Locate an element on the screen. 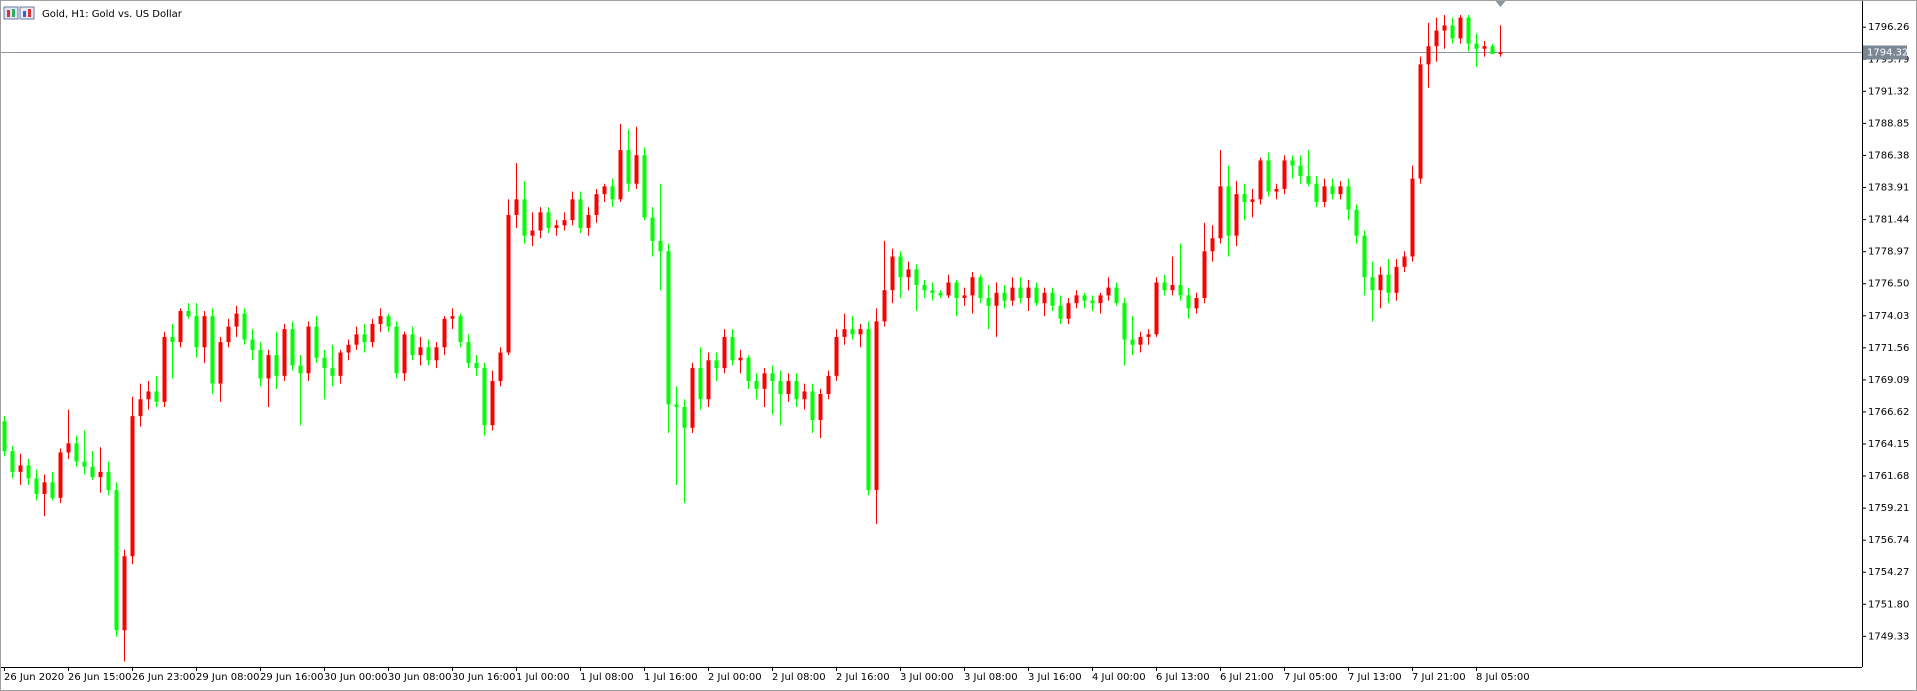 The image size is (1917, 691). x-tick-label: 26 Jun 15:00 is located at coordinates (100, 677).